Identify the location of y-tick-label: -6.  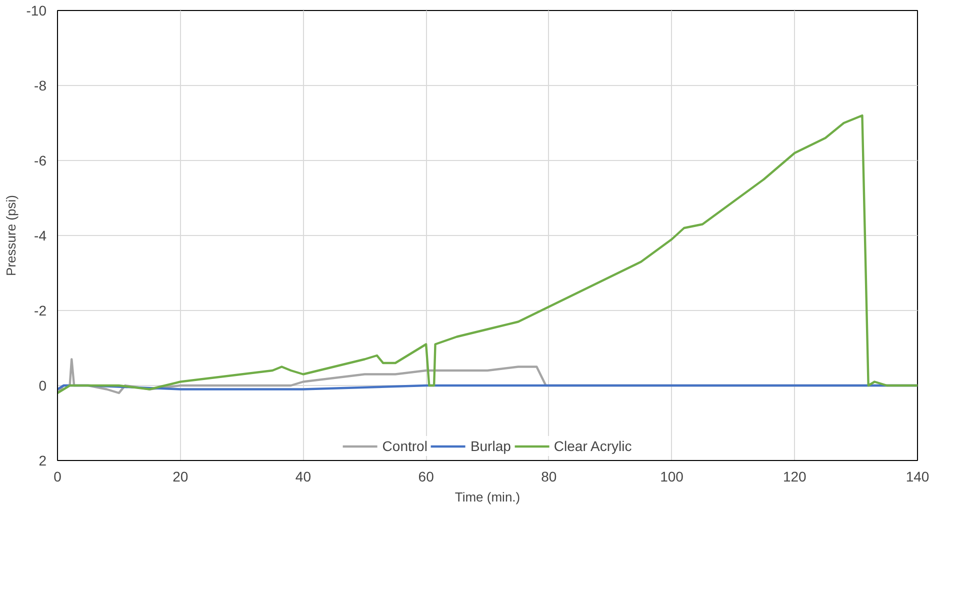
(40, 160).